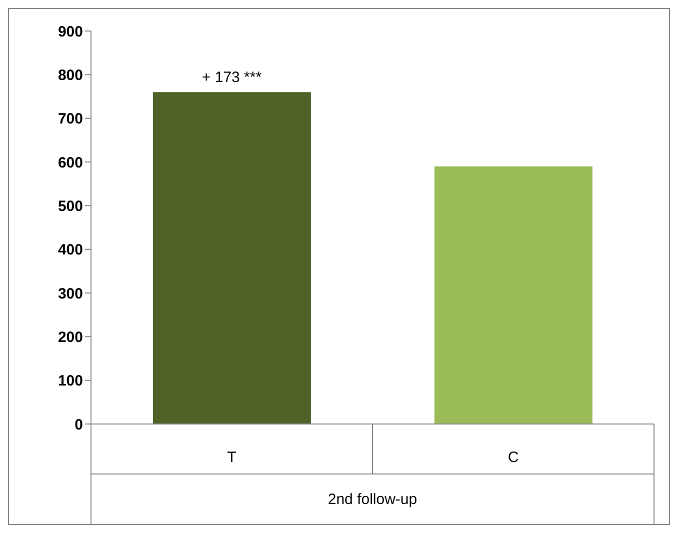 This screenshot has width=678, height=533. Describe the element at coordinates (232, 77) in the screenshot. I see `annotation: + 173 ***` at that location.